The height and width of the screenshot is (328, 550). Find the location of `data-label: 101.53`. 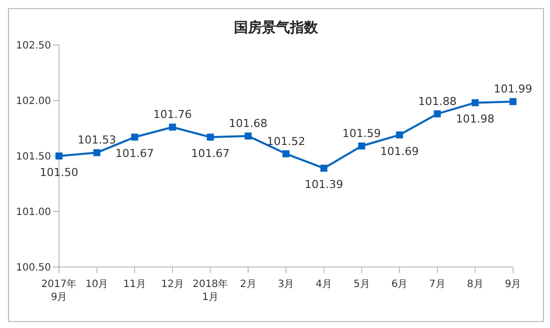

data-label: 101.53 is located at coordinates (97, 140).